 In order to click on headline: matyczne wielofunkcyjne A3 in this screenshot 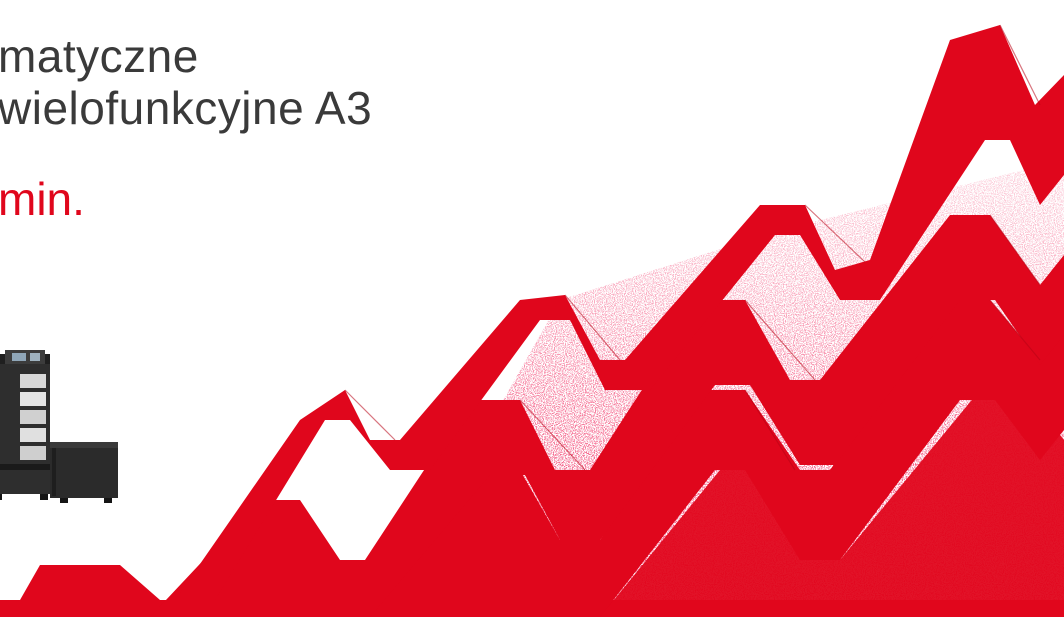, I will do `click(186, 82)`.